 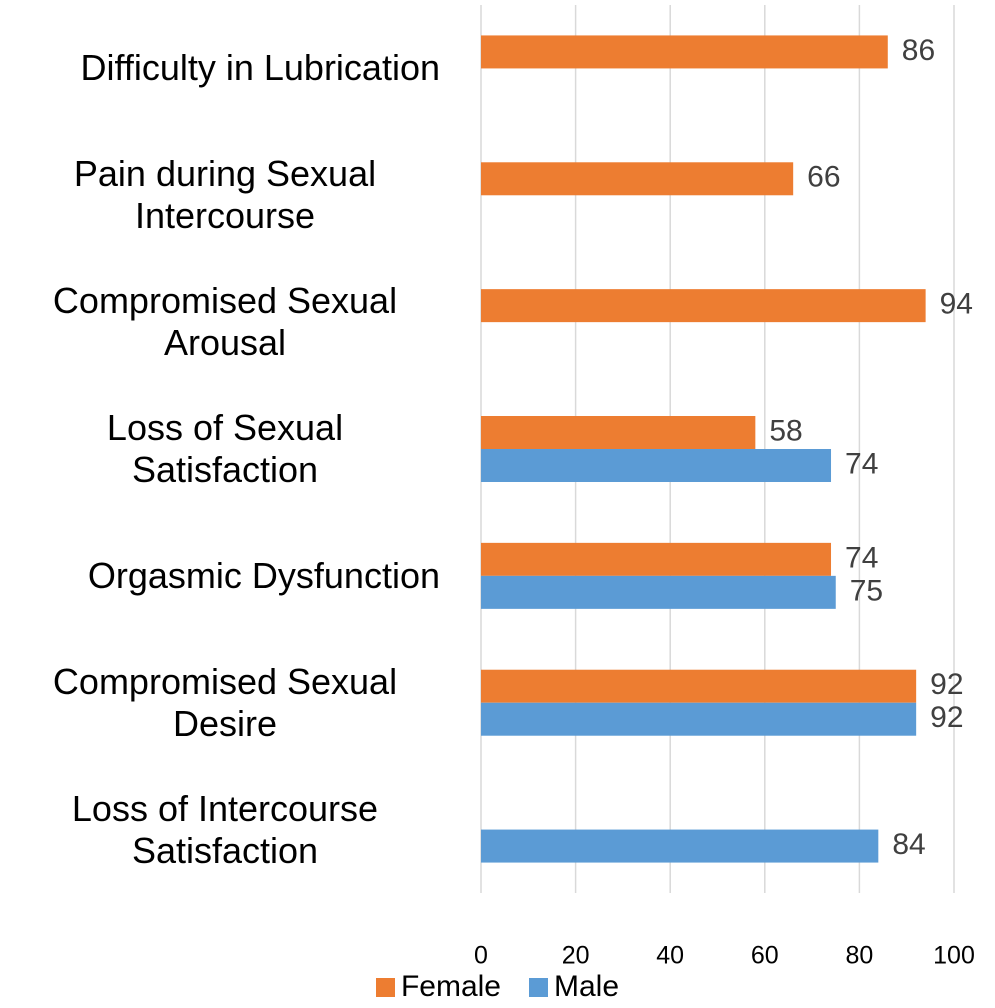 I want to click on y-tick-label: Loss of Intercourse Satisfaction, so click(x=225, y=829).